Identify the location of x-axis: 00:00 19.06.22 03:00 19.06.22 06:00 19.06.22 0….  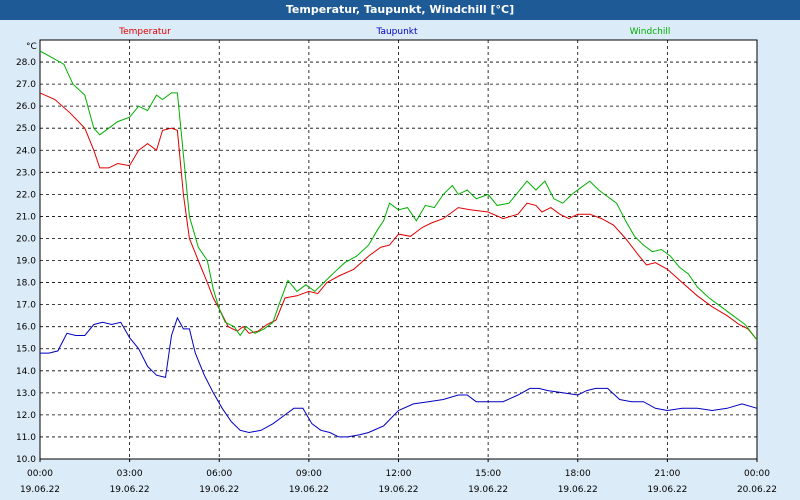
(398, 477).